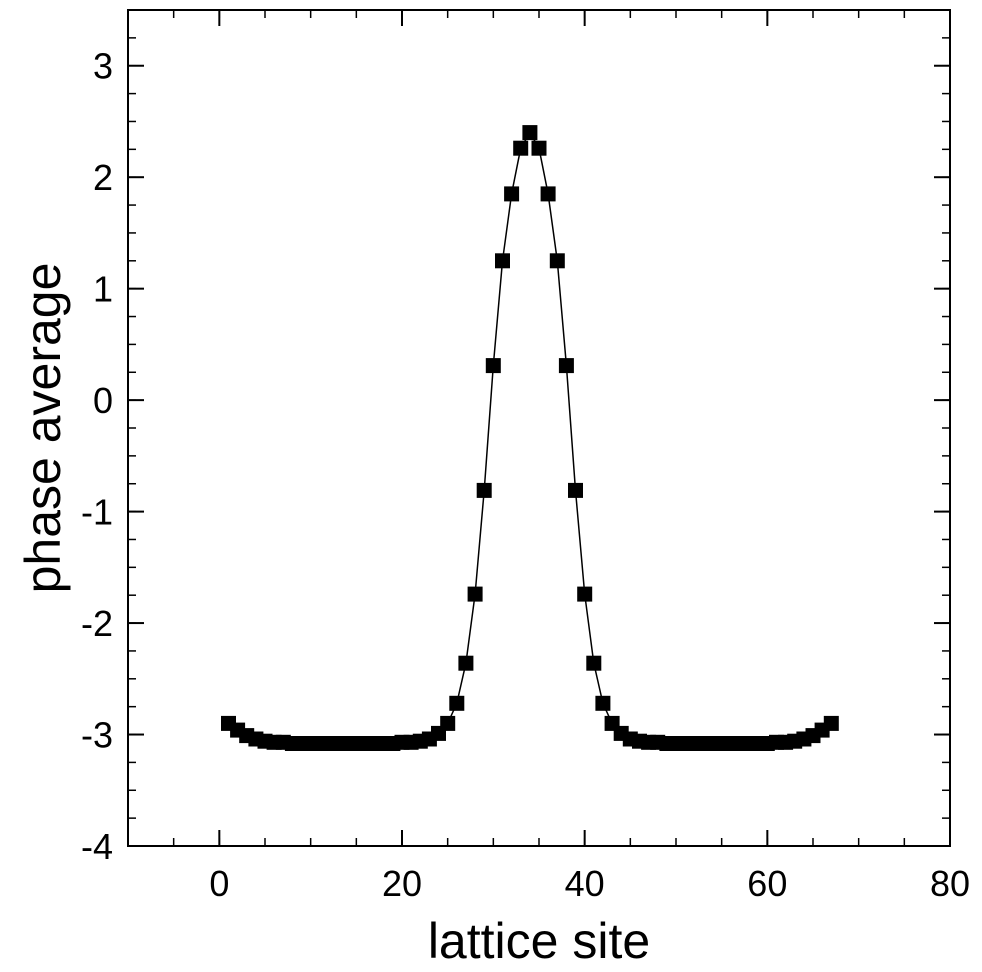 The image size is (982, 972). What do you see at coordinates (950, 883) in the screenshot?
I see `x-tick-label: 80` at bounding box center [950, 883].